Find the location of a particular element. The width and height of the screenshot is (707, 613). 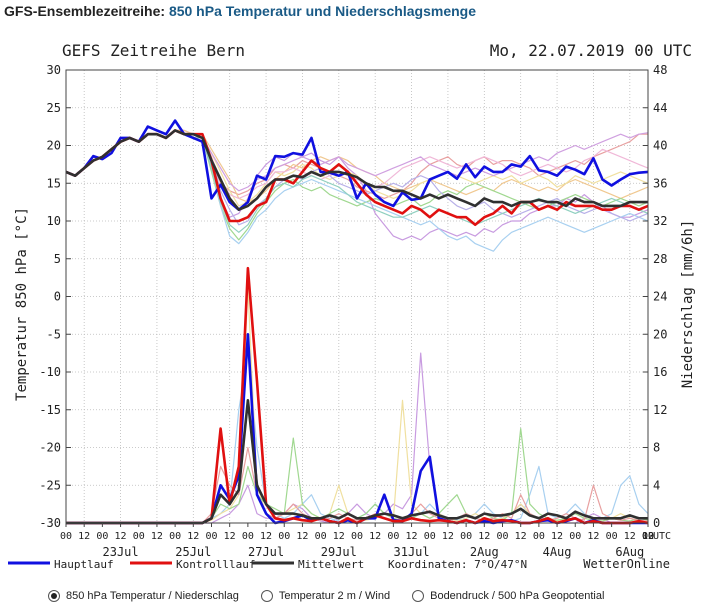

chart-date-label: Mo, 22.07.2019 00 UTC is located at coordinates (591, 50).